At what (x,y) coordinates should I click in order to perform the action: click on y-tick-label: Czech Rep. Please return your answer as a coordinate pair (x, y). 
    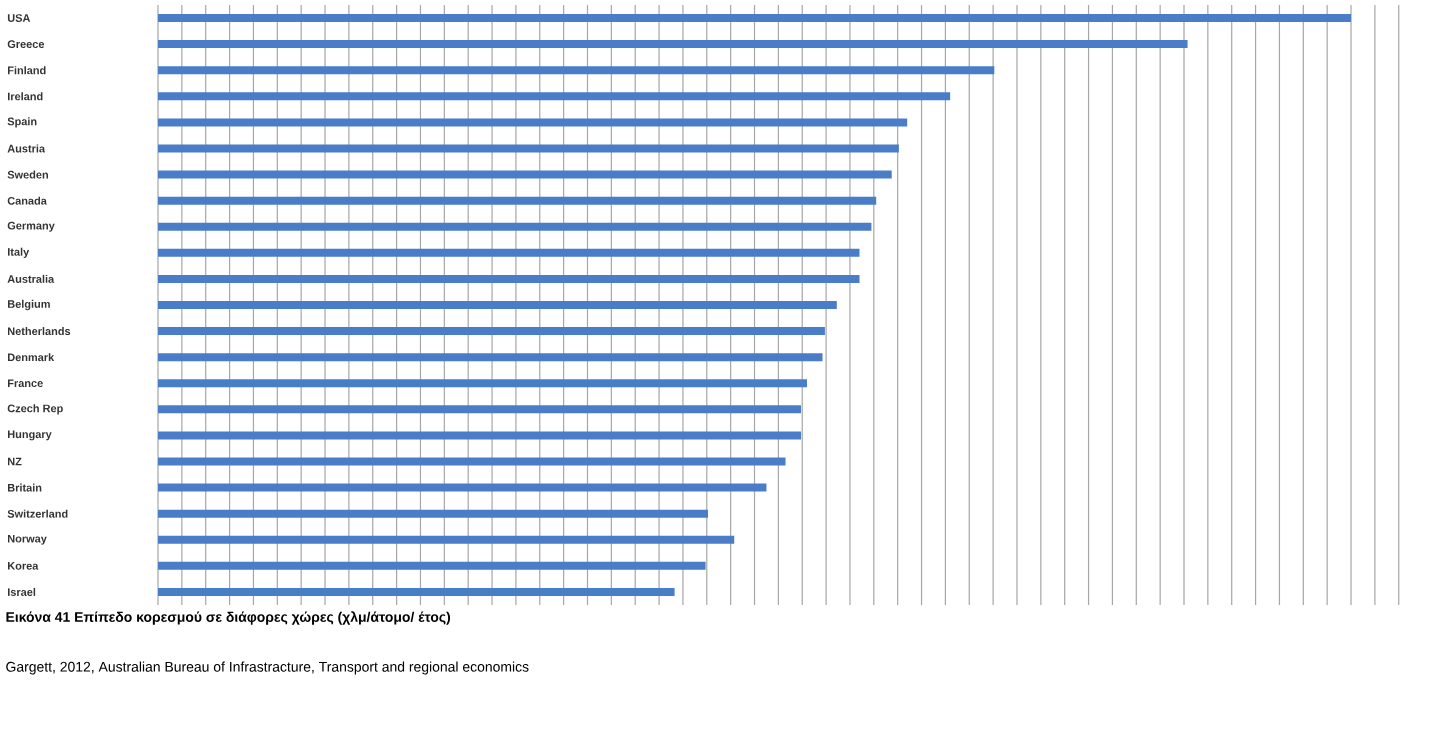
    Looking at the image, I should click on (35, 409).